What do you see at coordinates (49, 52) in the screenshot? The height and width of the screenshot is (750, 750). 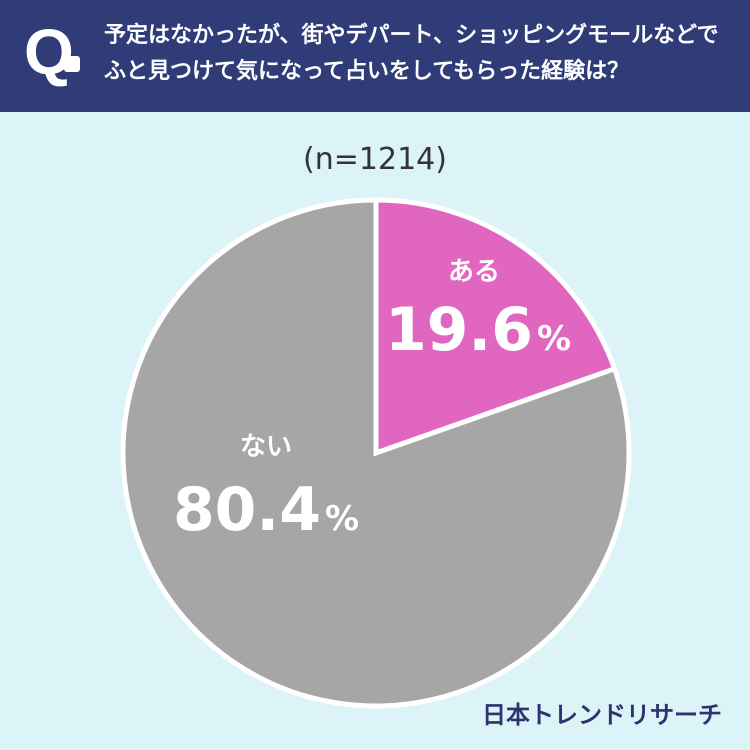 I see `q-mark: Q` at bounding box center [49, 52].